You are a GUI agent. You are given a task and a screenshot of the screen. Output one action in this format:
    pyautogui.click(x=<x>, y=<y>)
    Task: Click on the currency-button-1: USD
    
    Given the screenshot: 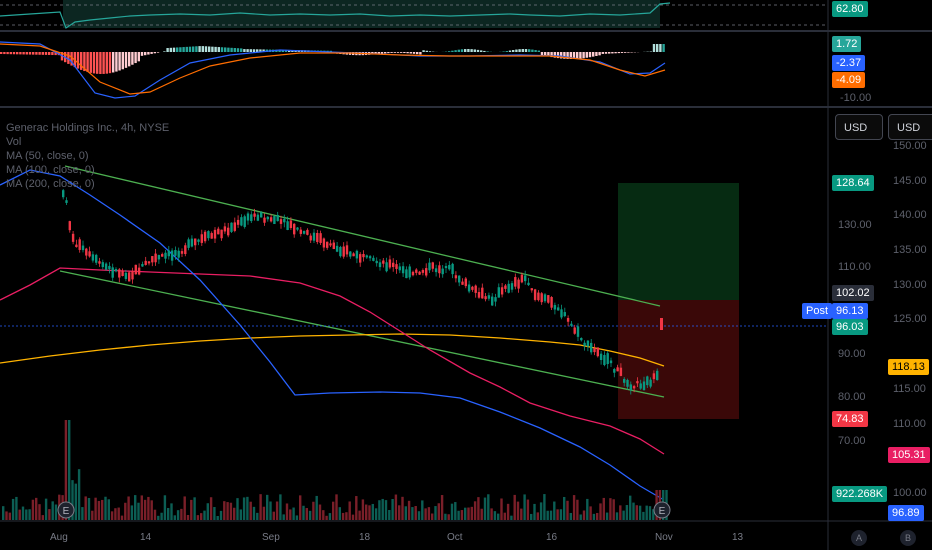 What is the action you would take?
    pyautogui.click(x=859, y=127)
    